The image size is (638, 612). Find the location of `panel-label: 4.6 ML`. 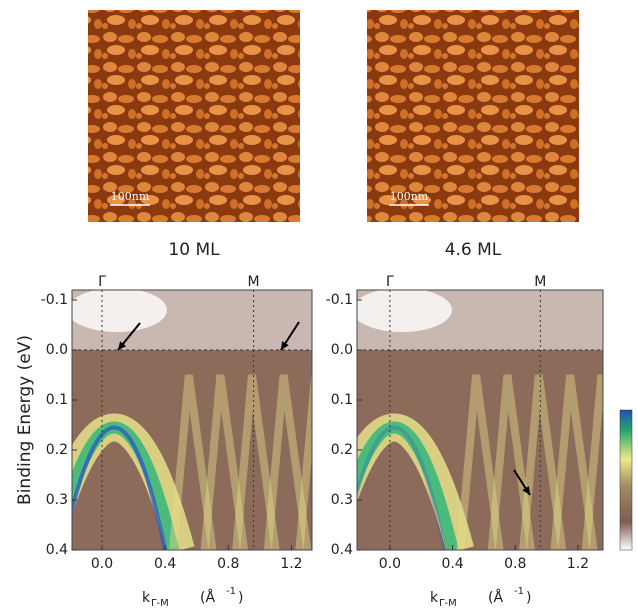

panel-label: 4.6 ML is located at coordinates (473, 250).